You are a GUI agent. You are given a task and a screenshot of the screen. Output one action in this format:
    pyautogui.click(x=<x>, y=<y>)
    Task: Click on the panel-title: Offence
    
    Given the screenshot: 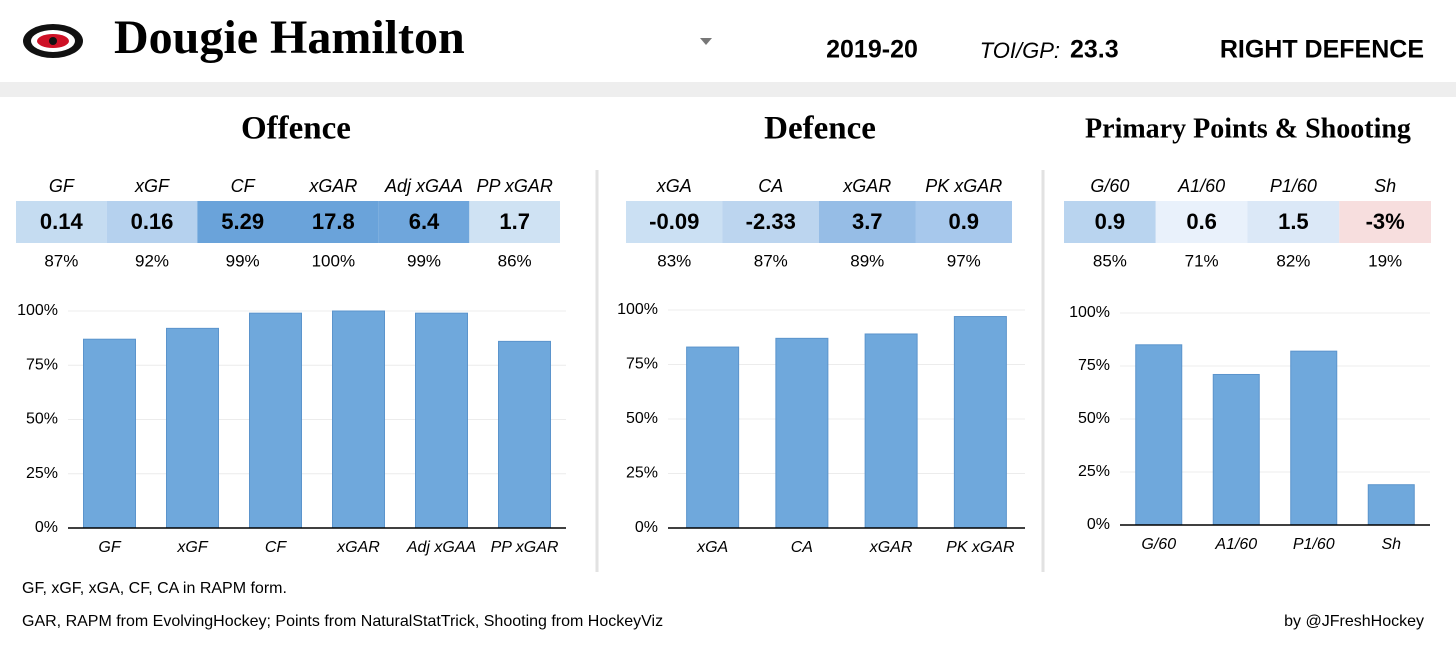 What is the action you would take?
    pyautogui.click(x=296, y=129)
    